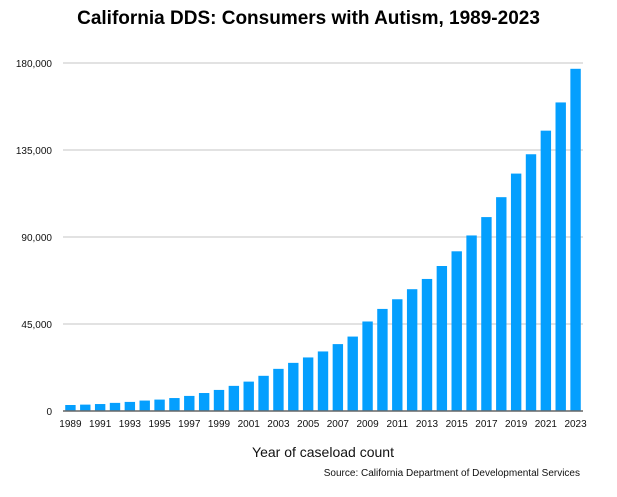 The image size is (617, 497). What do you see at coordinates (100, 407) in the screenshot?
I see `bar-1991` at bounding box center [100, 407].